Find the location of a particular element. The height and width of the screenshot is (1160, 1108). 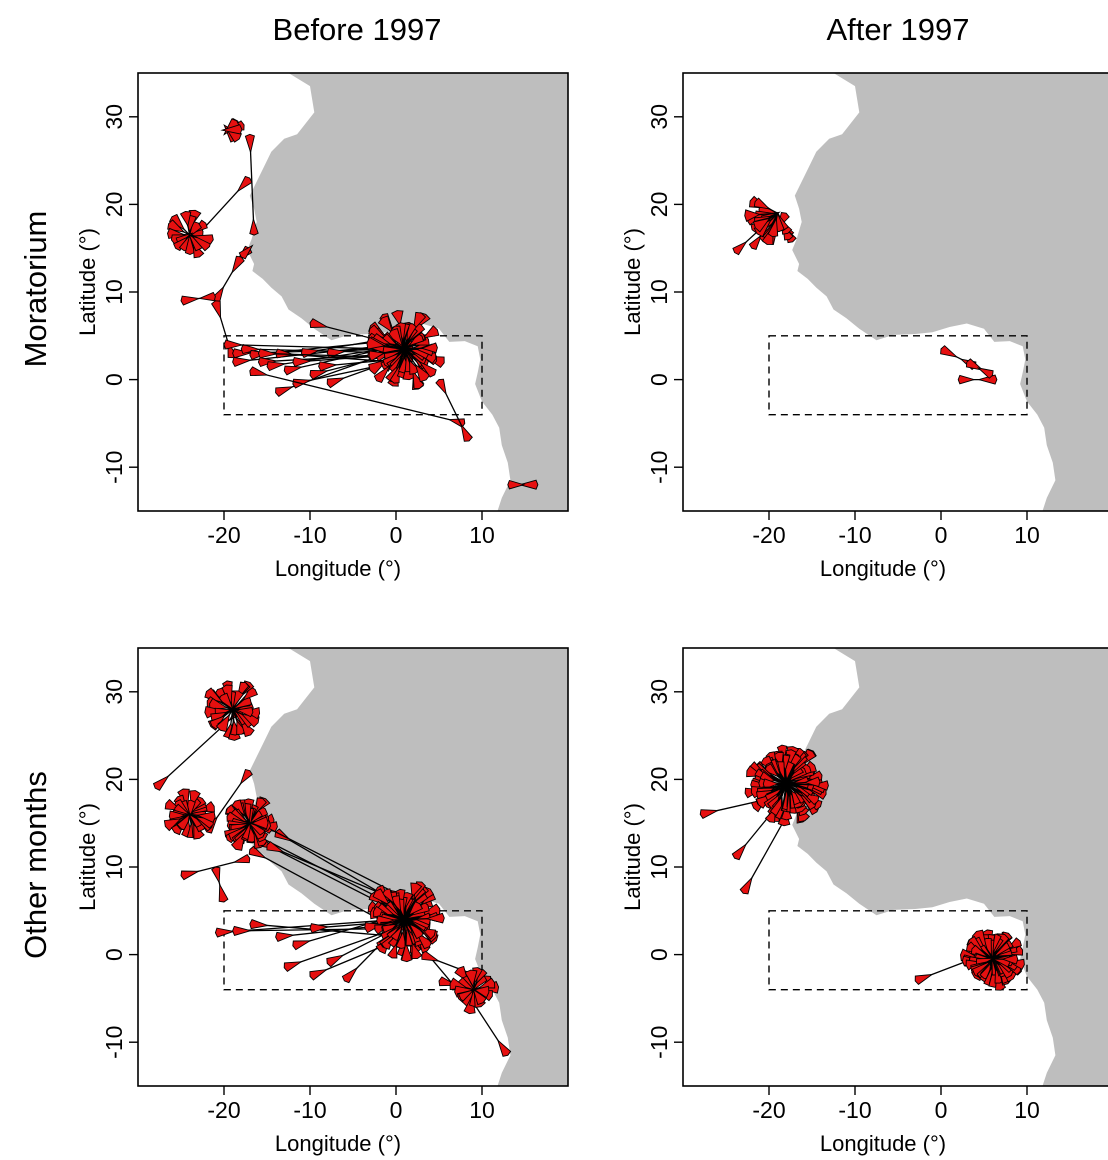

row-title-moratorium: Moratorium is located at coordinates (35, 289).